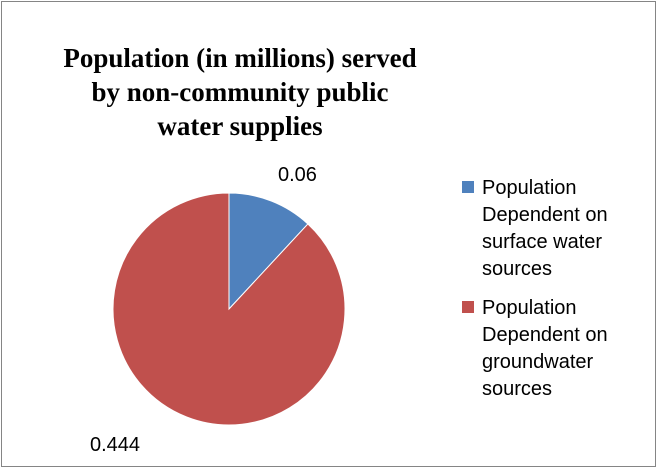 Image resolution: width=658 pixels, height=469 pixels. I want to click on data-label-surface-water: 0.06, so click(297, 175).